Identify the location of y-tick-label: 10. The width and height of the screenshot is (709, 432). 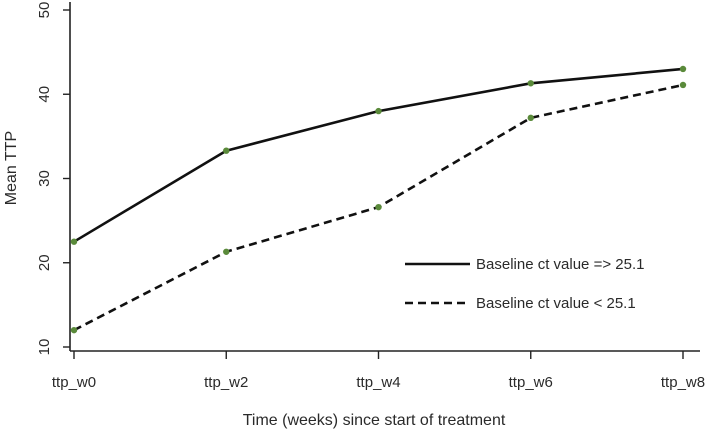
(44, 347).